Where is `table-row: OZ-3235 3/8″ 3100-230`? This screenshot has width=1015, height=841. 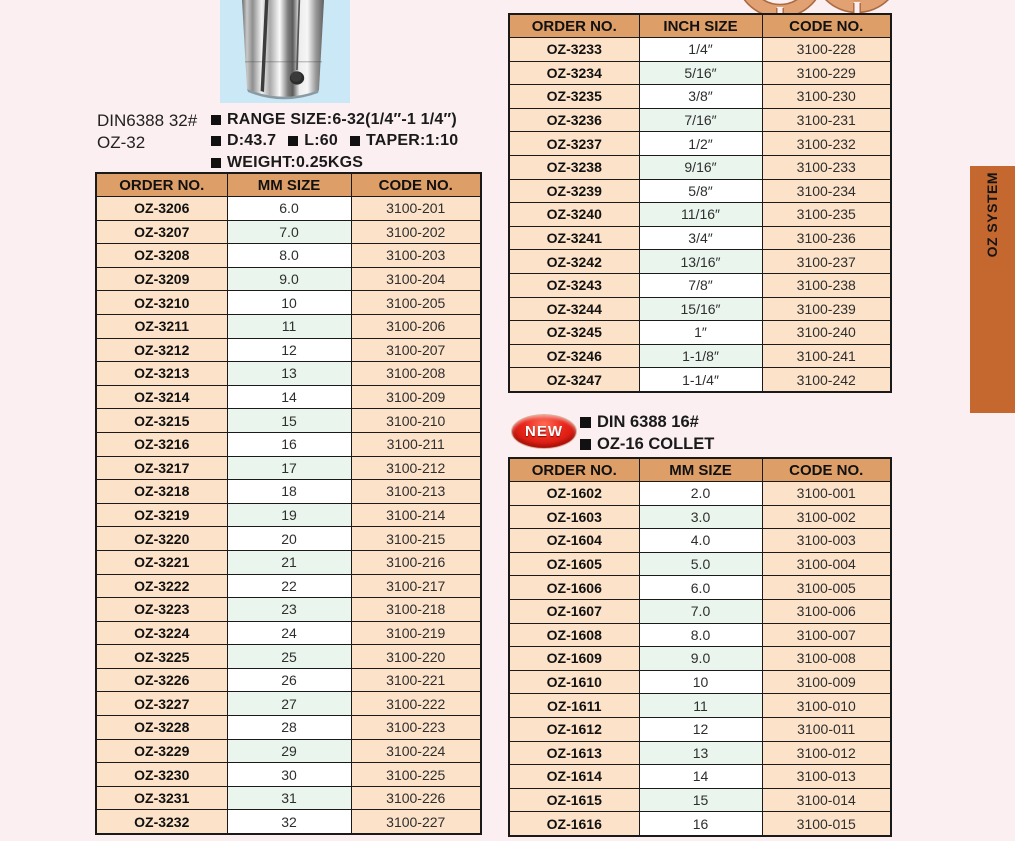 table-row: OZ-3235 3/8″ 3100-230 is located at coordinates (700, 96).